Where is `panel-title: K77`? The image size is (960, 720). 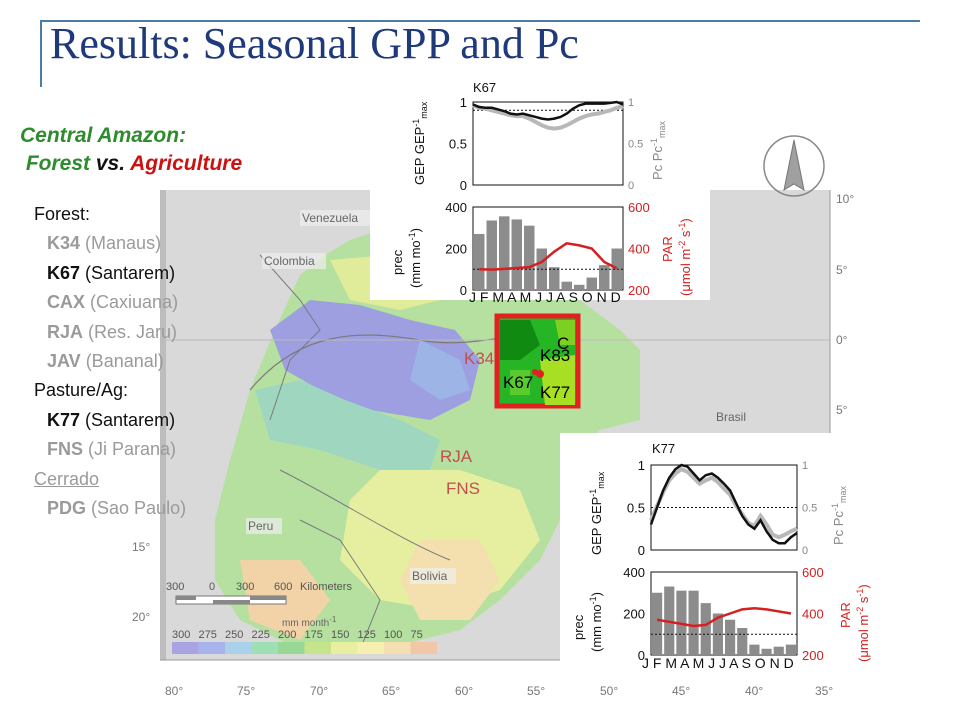
panel-title: K77 is located at coordinates (663, 448).